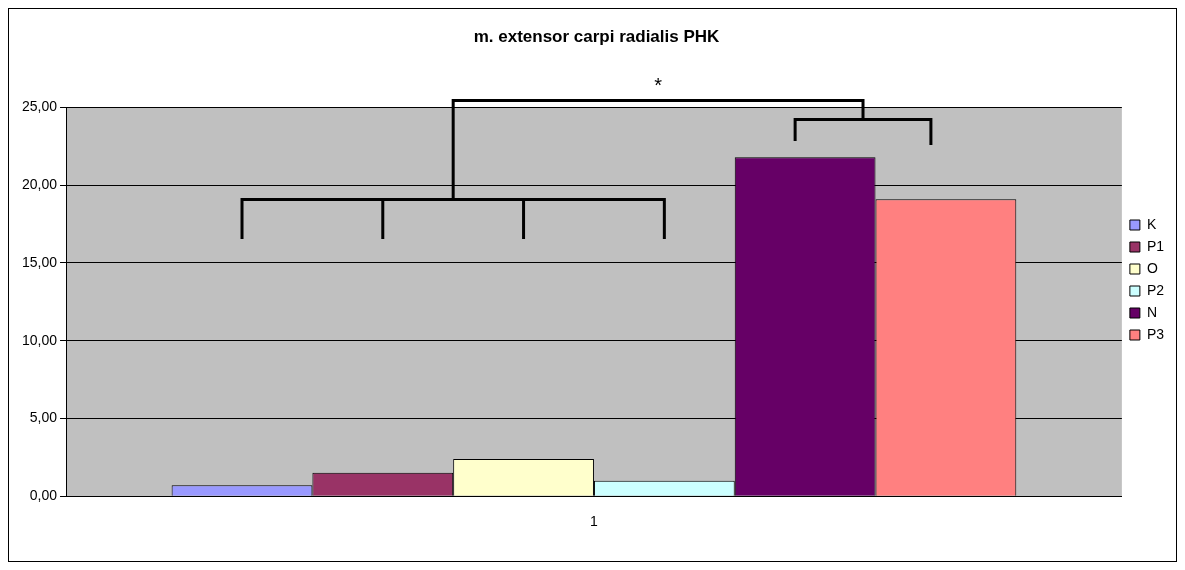 This screenshot has height=570, width=1185. I want to click on y-tick-label: 25,00, so click(39, 106).